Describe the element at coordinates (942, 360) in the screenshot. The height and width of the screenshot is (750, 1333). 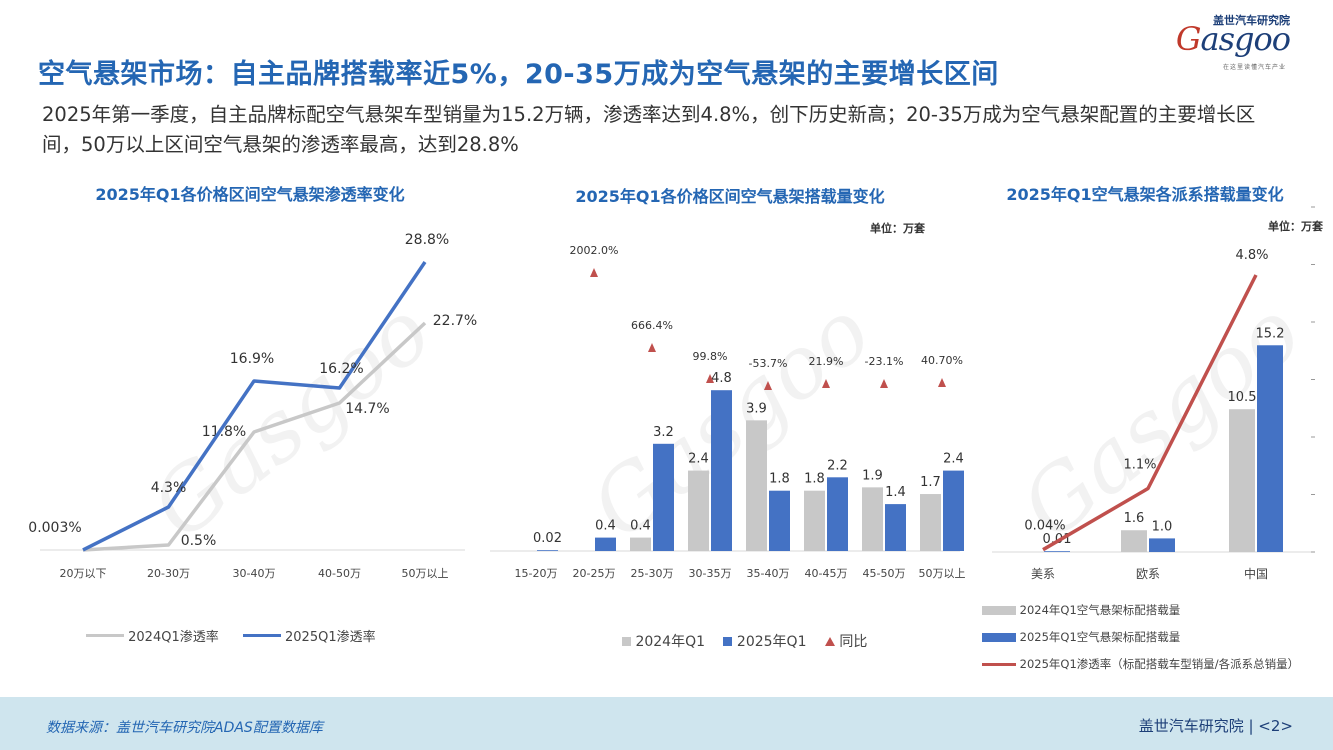
I see `chart2-yoy-label: 40.70%` at that location.